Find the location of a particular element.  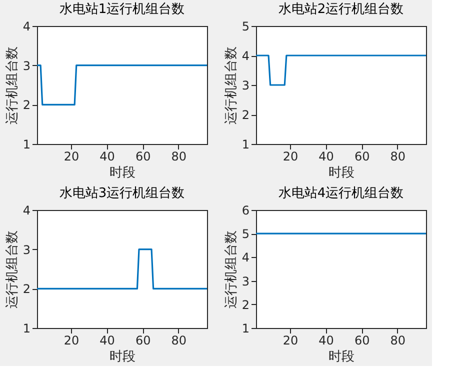

y-tick-label: 6 is located at coordinates (246, 211).